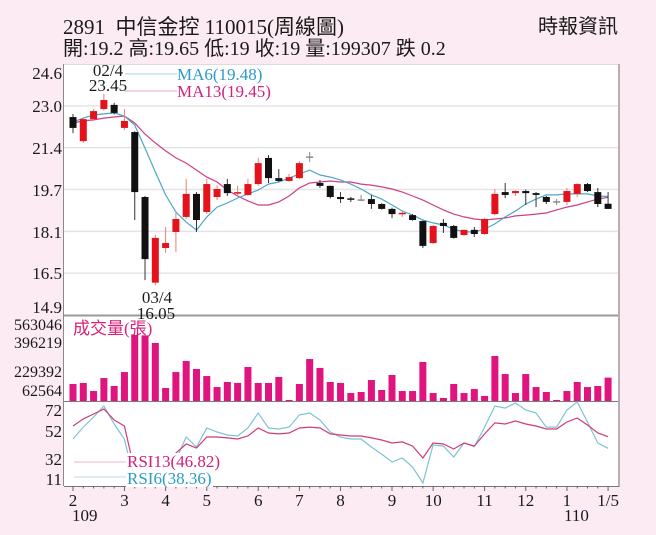 Image resolution: width=656 pixels, height=535 pixels. What do you see at coordinates (47, 232) in the screenshot?
I see `price-axis-tick: 18.1` at bounding box center [47, 232].